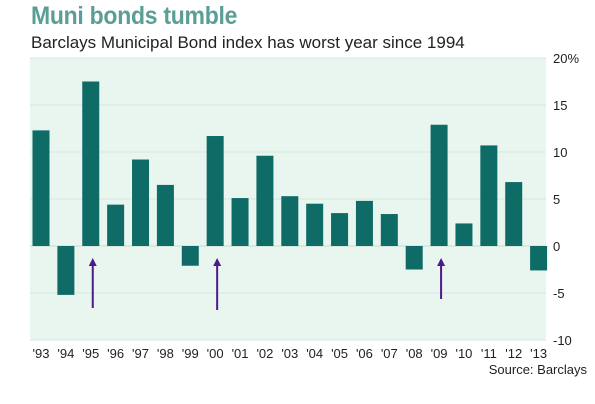  I want to click on y-tick-label: -5, so click(559, 293).